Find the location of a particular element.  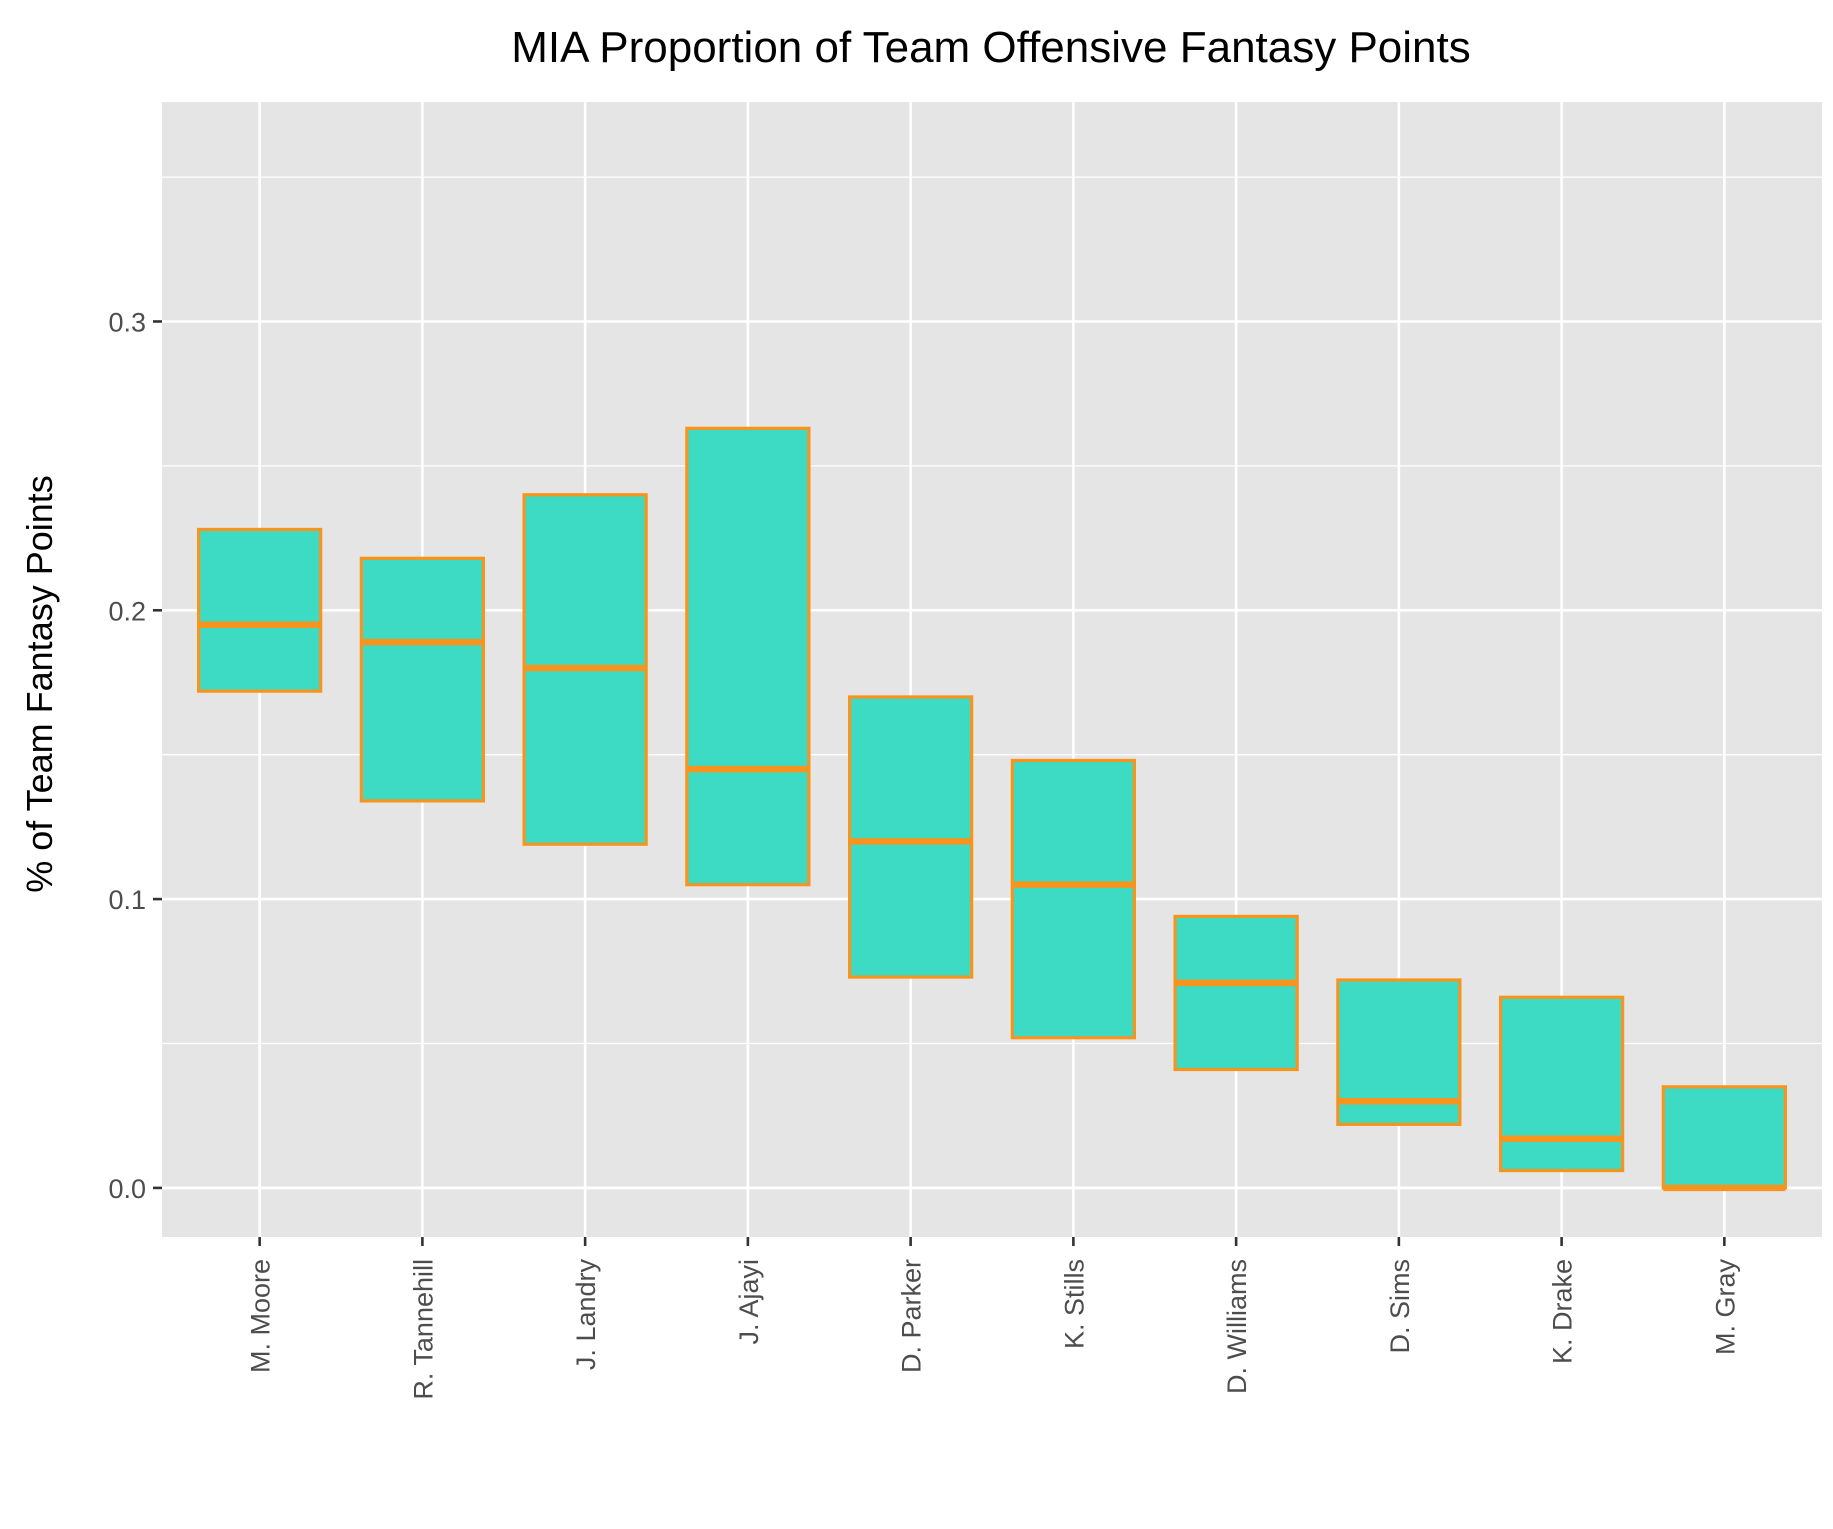

x-tick-label: D. Williams is located at coordinates (1237, 1326).